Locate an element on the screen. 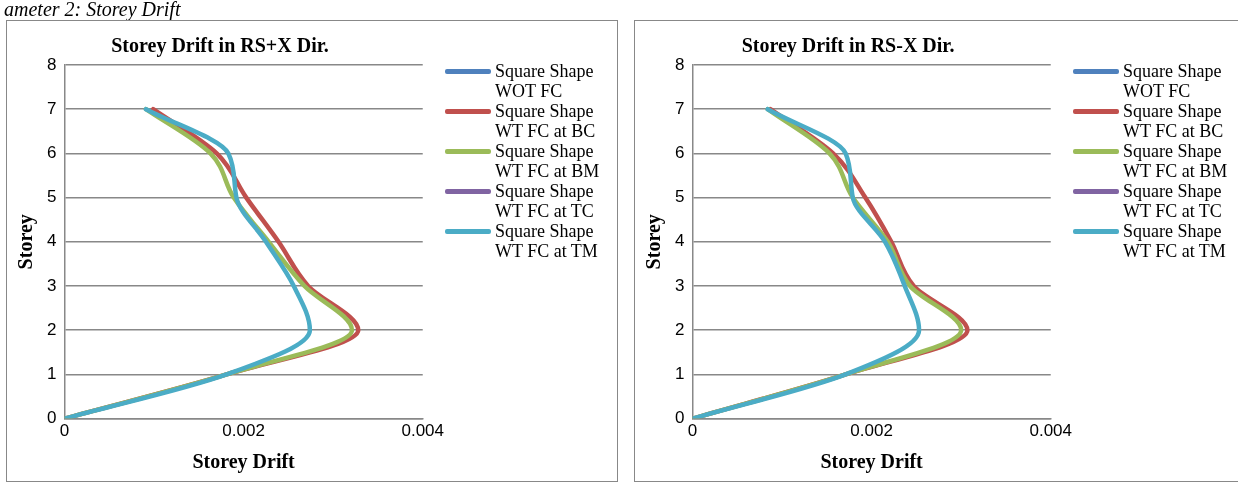  text: ameter 2: Storey Drift is located at coordinates (92, 10).